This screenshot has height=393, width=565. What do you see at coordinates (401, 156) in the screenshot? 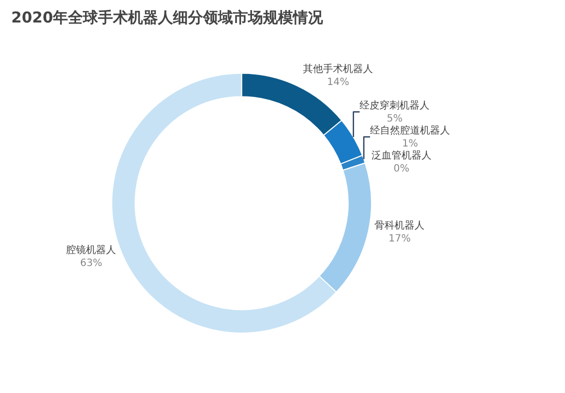
I see `category-label: 泛血管机器人` at bounding box center [401, 156].